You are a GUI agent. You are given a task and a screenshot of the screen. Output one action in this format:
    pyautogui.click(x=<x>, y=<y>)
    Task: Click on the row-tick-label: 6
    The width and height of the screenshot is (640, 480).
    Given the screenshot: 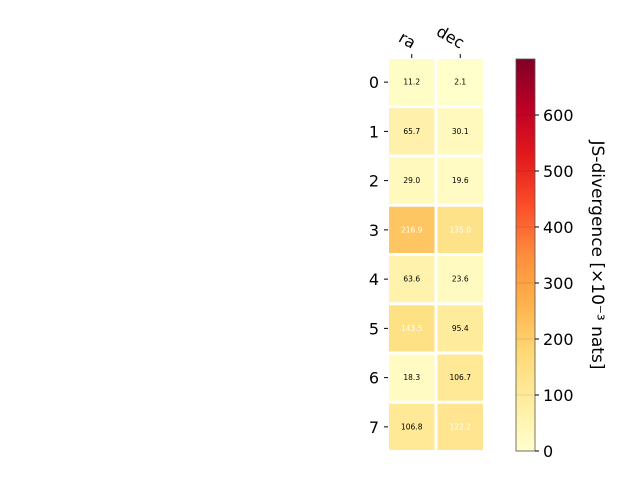 What is the action you would take?
    pyautogui.click(x=374, y=378)
    